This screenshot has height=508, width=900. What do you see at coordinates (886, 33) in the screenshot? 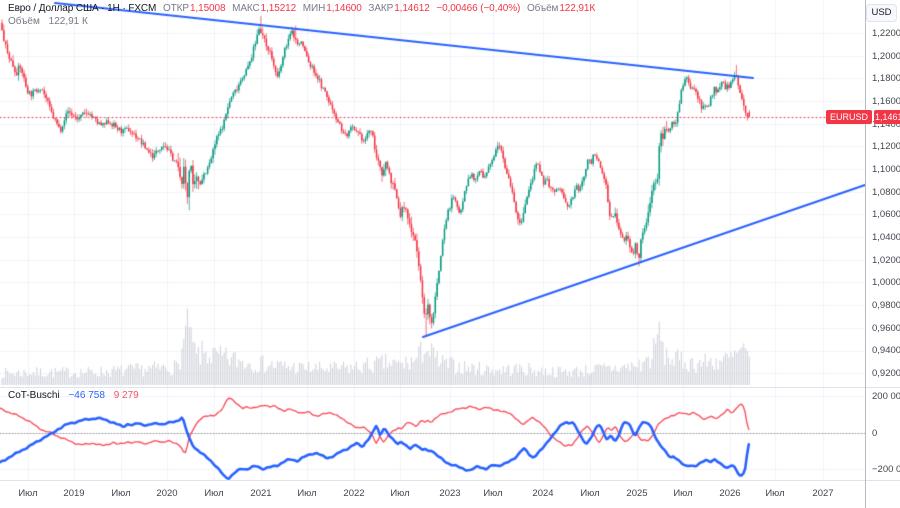
I see `price-tick: 1,22000` at bounding box center [886, 33].